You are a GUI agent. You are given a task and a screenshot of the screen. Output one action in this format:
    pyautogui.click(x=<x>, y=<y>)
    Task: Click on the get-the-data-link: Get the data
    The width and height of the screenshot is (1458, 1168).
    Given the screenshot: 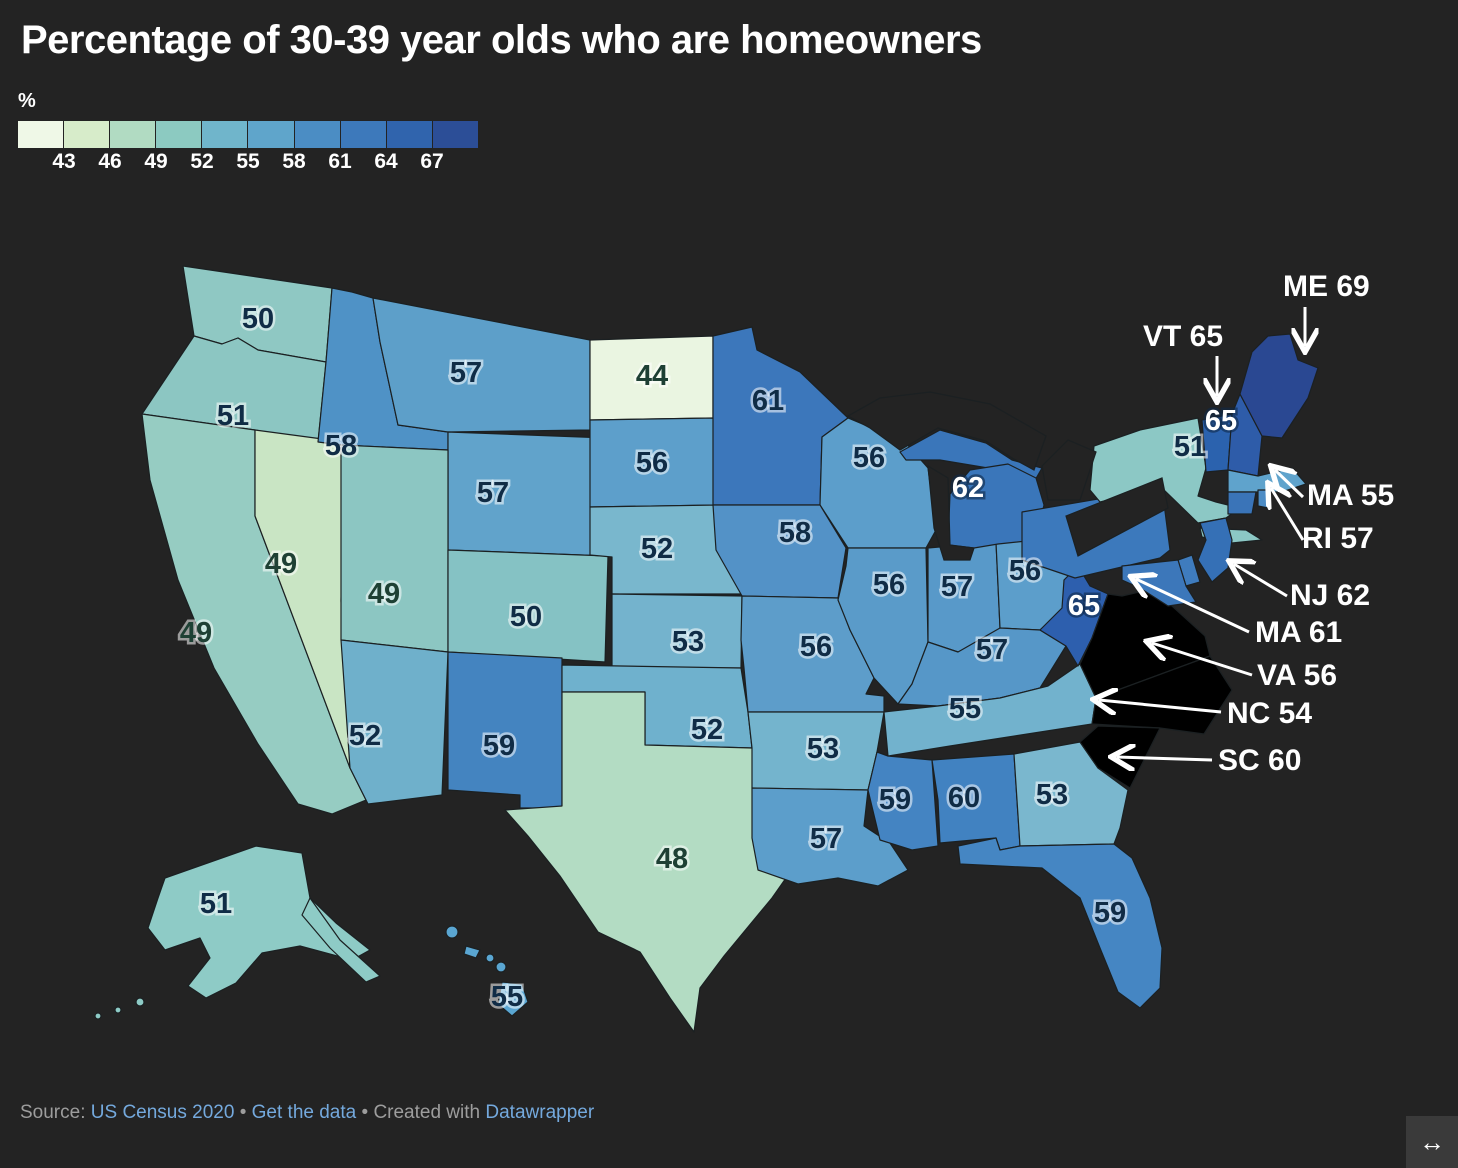 What is the action you would take?
    pyautogui.click(x=304, y=1112)
    